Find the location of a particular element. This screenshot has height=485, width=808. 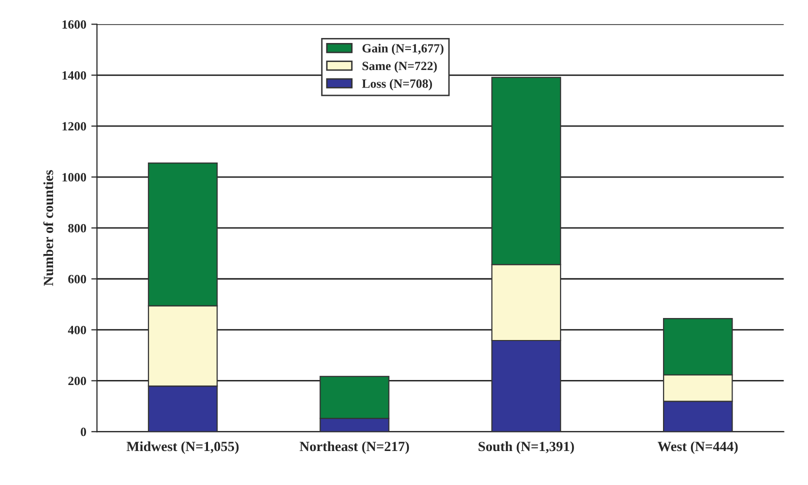

y-tick-label: 600 is located at coordinates (77, 279).